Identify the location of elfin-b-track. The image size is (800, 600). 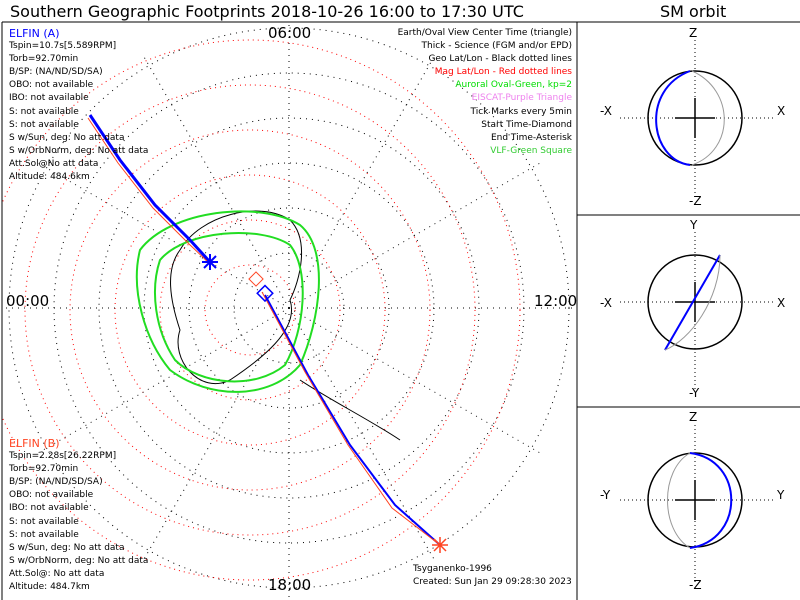
(148, 190).